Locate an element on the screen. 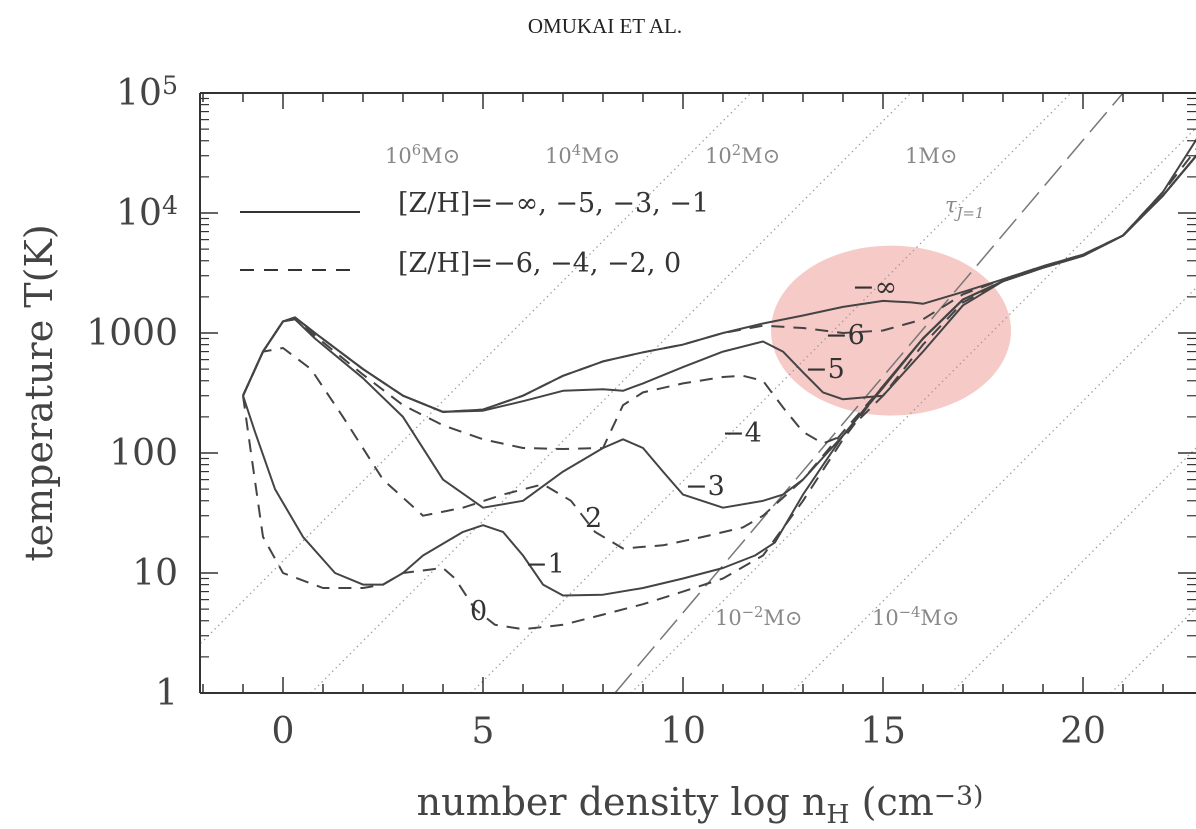 This screenshot has height=829, width=1196. curve-label: 0 is located at coordinates (478, 611).